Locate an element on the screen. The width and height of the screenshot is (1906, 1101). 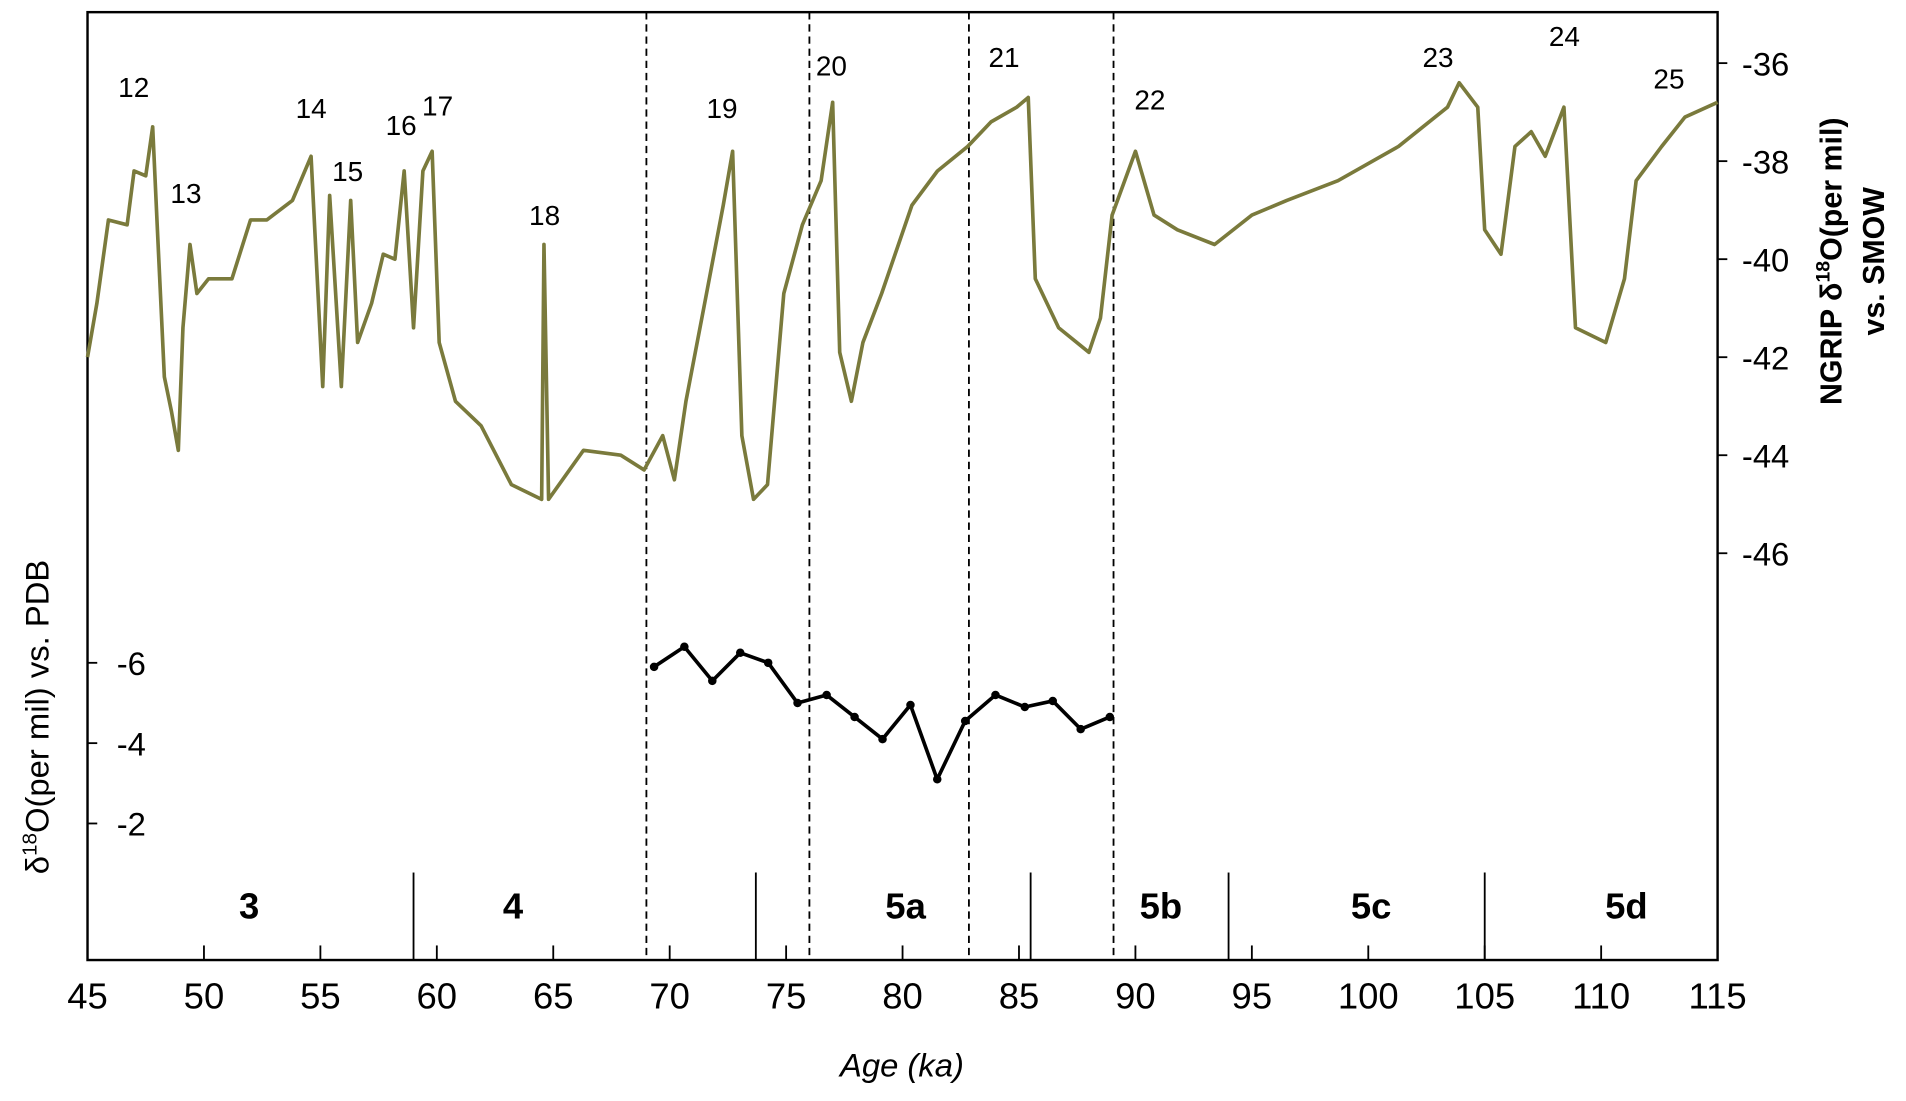
y-axis-label: δ18O(per mil) vs. PDB is located at coordinates (36, 717).